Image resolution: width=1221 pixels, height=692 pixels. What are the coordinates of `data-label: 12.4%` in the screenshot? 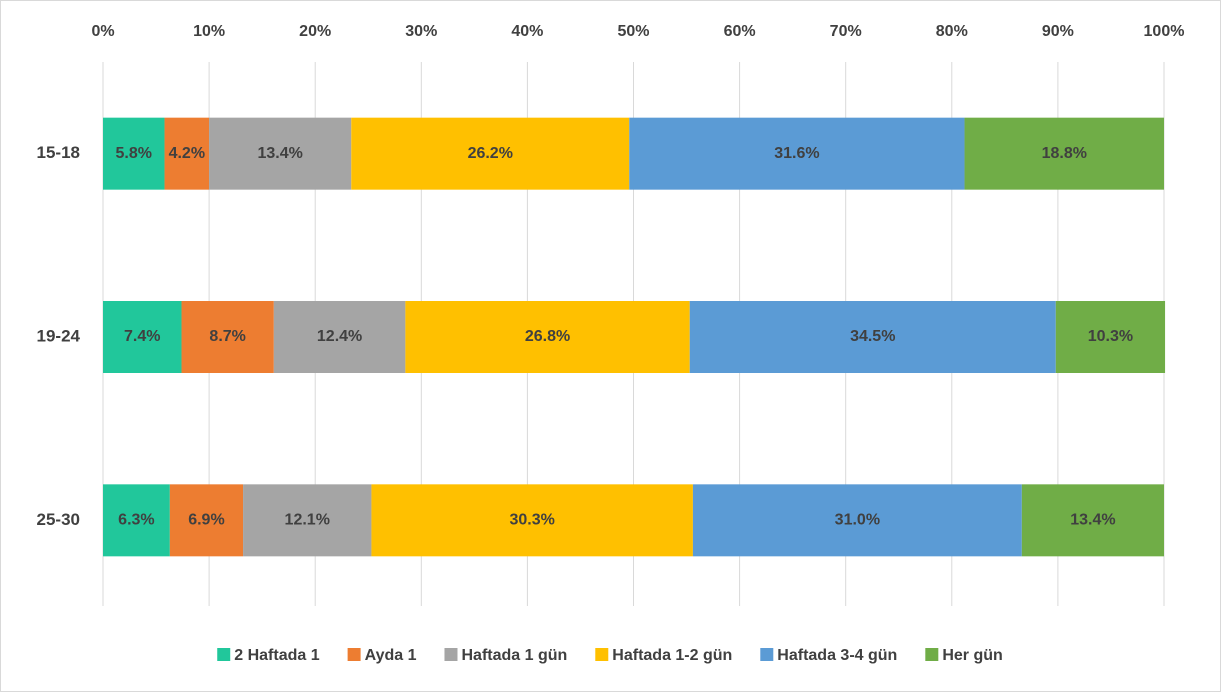 It's located at (339, 336).